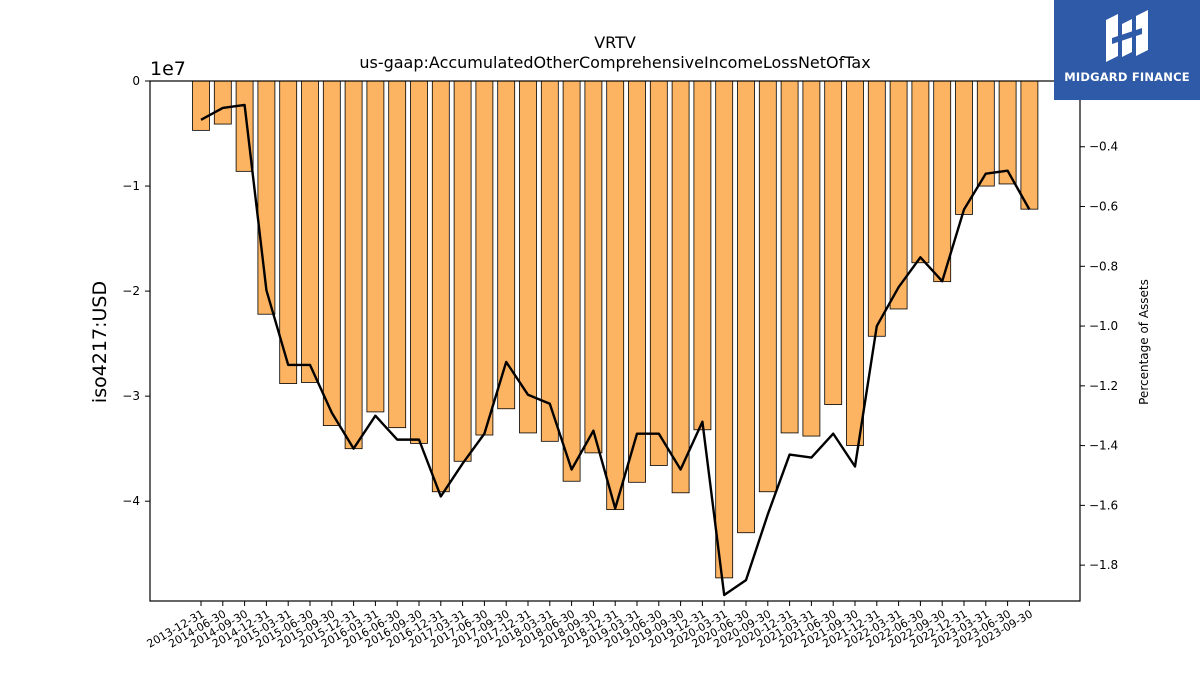 Image resolution: width=1200 pixels, height=675 pixels. I want to click on y-tick-label: −2, so click(131, 291).